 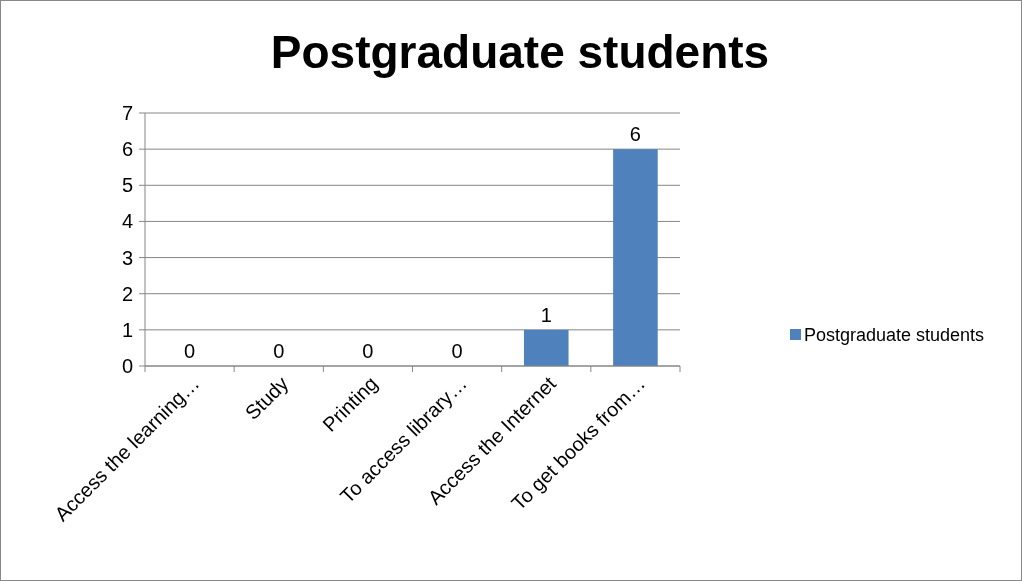 I want to click on y-tick-label: 4, so click(x=127, y=221).